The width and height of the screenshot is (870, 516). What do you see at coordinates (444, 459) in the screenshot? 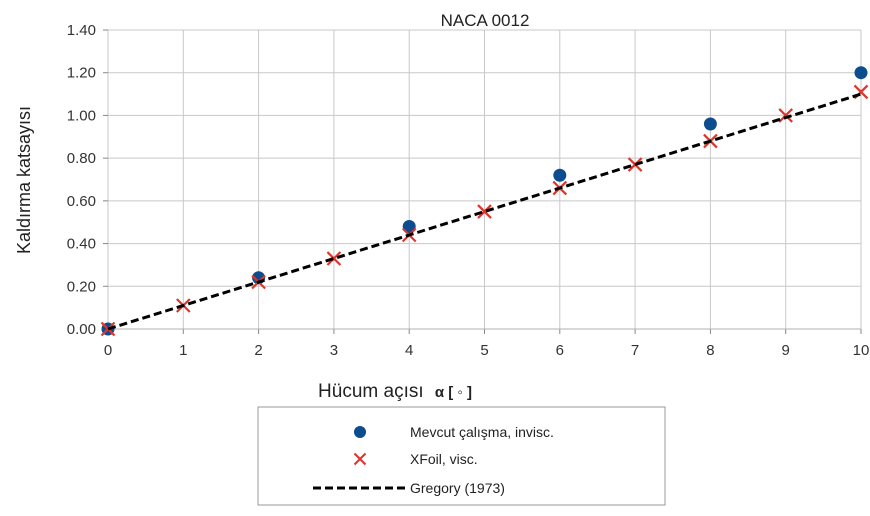
I see `legend-label: XFoil, visc.` at bounding box center [444, 459].